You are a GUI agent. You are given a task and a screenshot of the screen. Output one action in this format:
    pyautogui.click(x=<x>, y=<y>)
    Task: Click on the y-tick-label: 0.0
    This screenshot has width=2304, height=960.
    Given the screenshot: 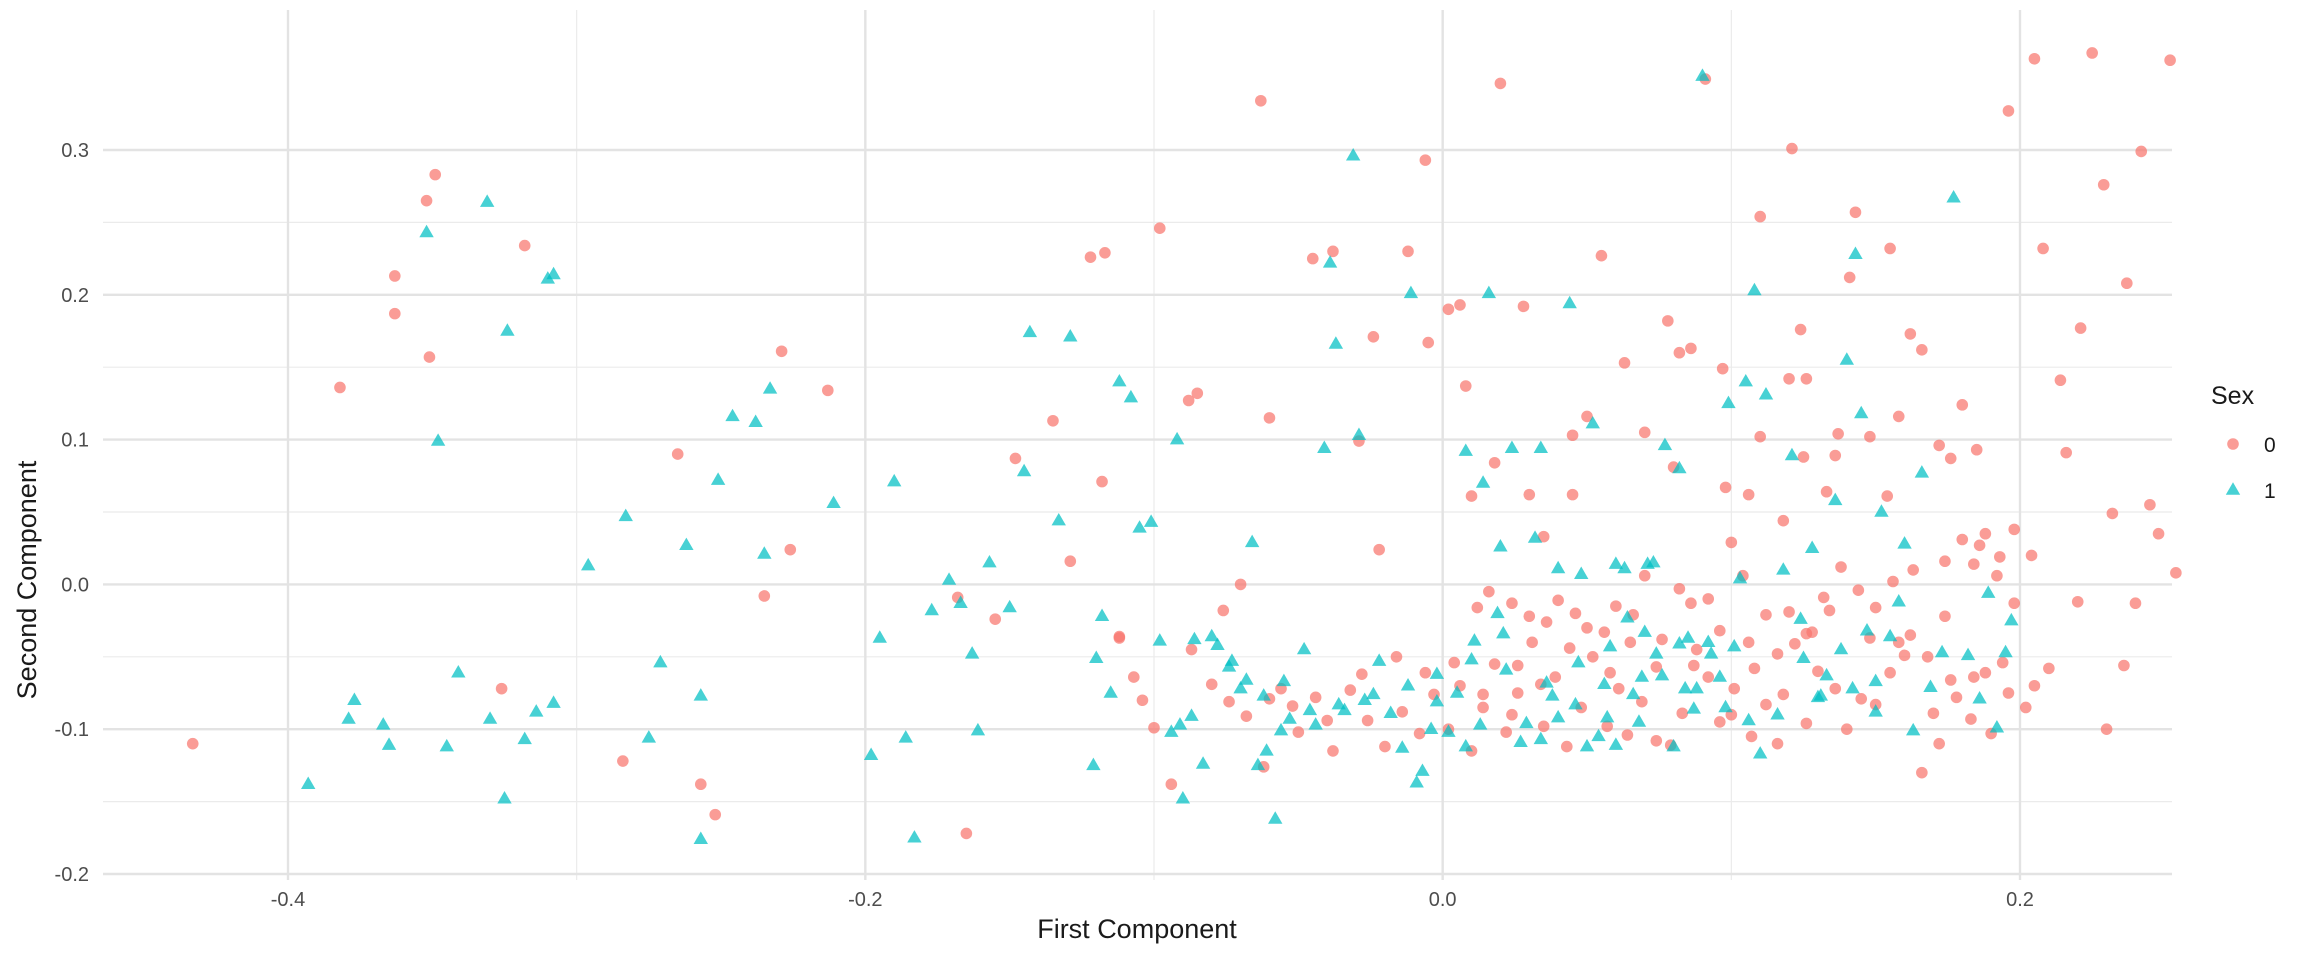 What is the action you would take?
    pyautogui.click(x=75, y=585)
    